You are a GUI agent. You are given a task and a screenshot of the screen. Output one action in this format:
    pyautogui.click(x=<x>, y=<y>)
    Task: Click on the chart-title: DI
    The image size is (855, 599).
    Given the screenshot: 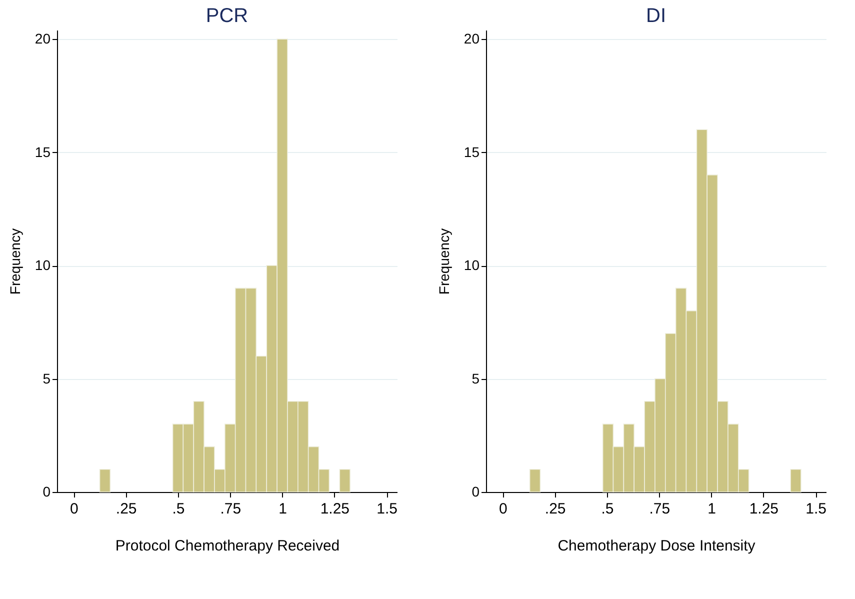 What is the action you would take?
    pyautogui.click(x=656, y=16)
    